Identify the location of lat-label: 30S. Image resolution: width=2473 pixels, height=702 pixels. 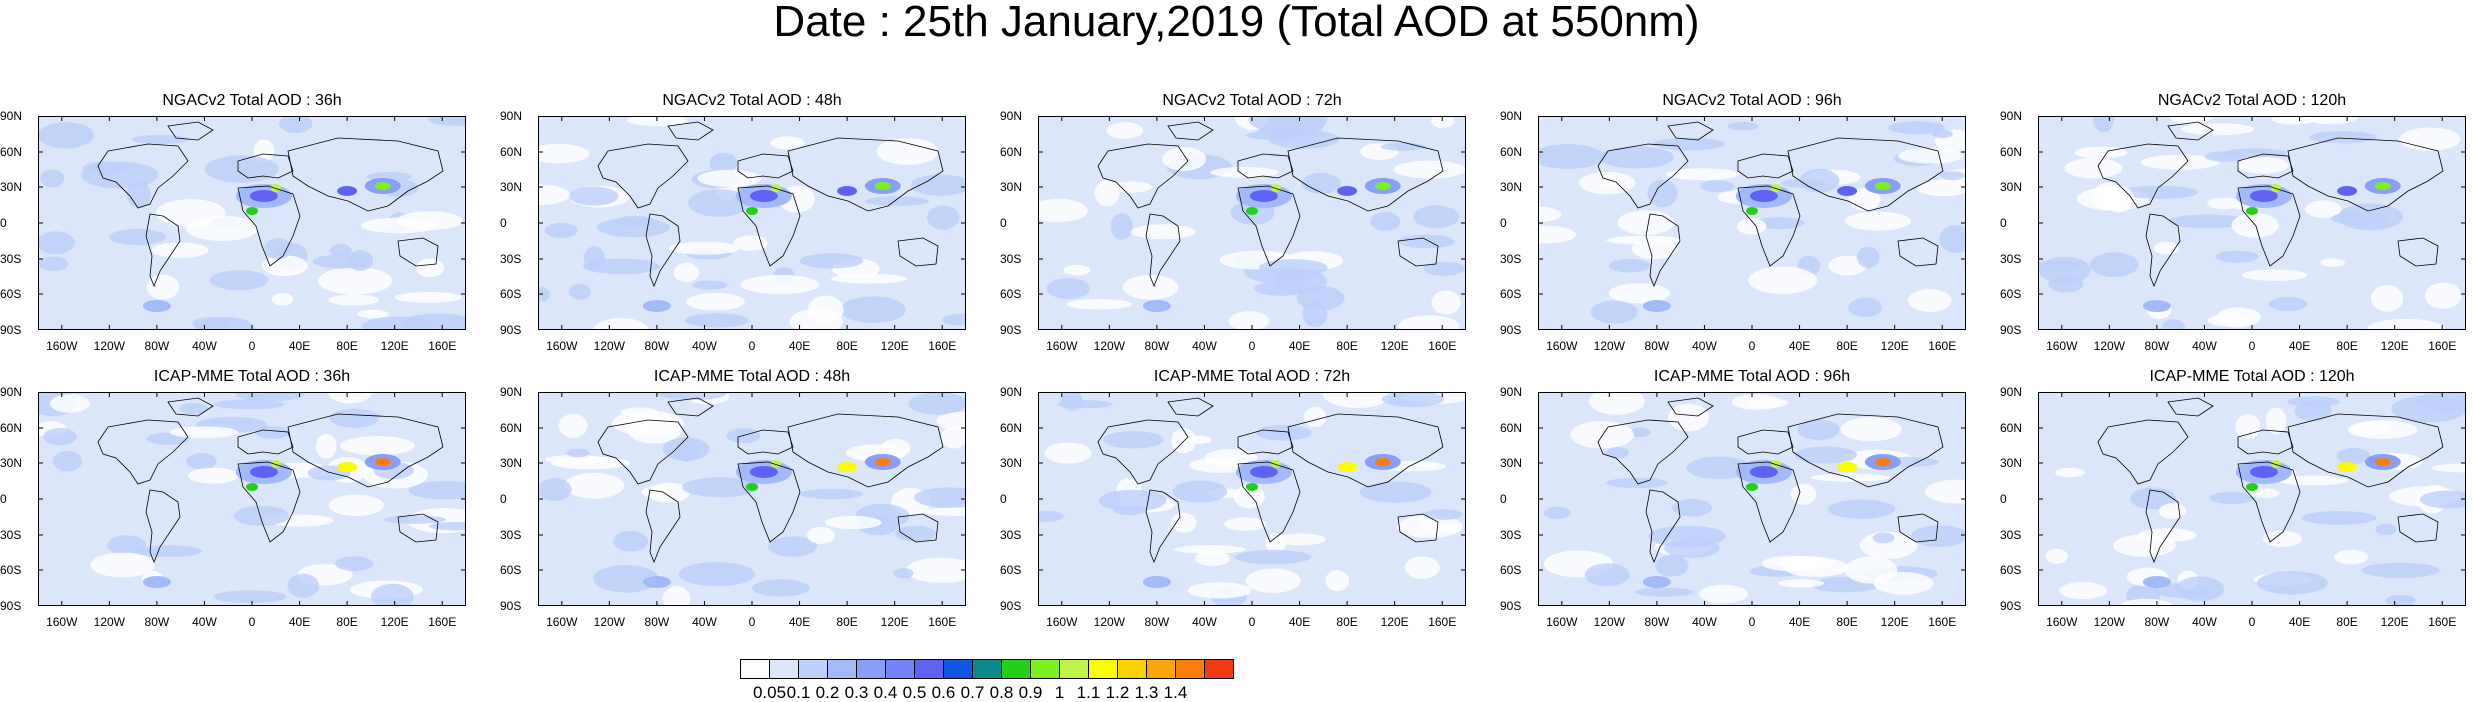
(2011, 535).